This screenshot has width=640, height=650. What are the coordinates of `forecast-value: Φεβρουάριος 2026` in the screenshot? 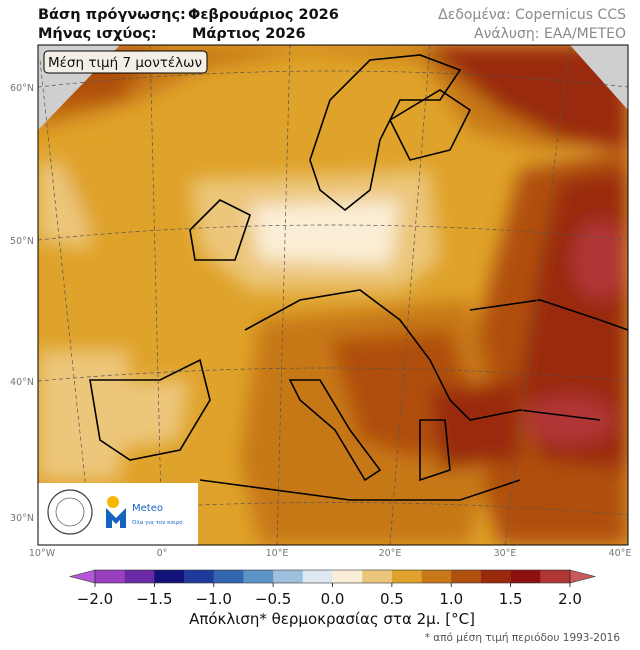 It's located at (263, 15).